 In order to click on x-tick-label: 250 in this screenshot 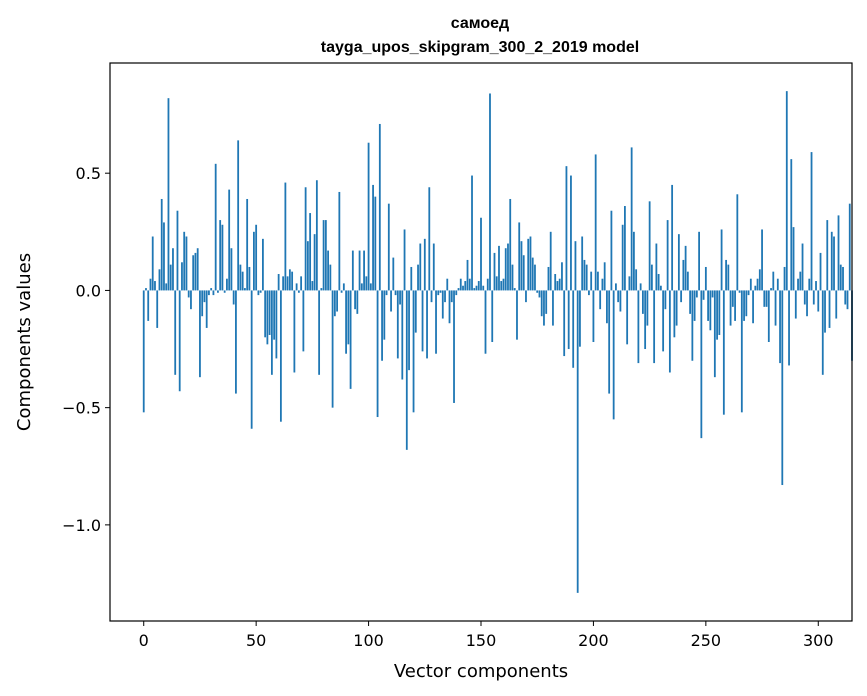, I will do `click(706, 640)`.